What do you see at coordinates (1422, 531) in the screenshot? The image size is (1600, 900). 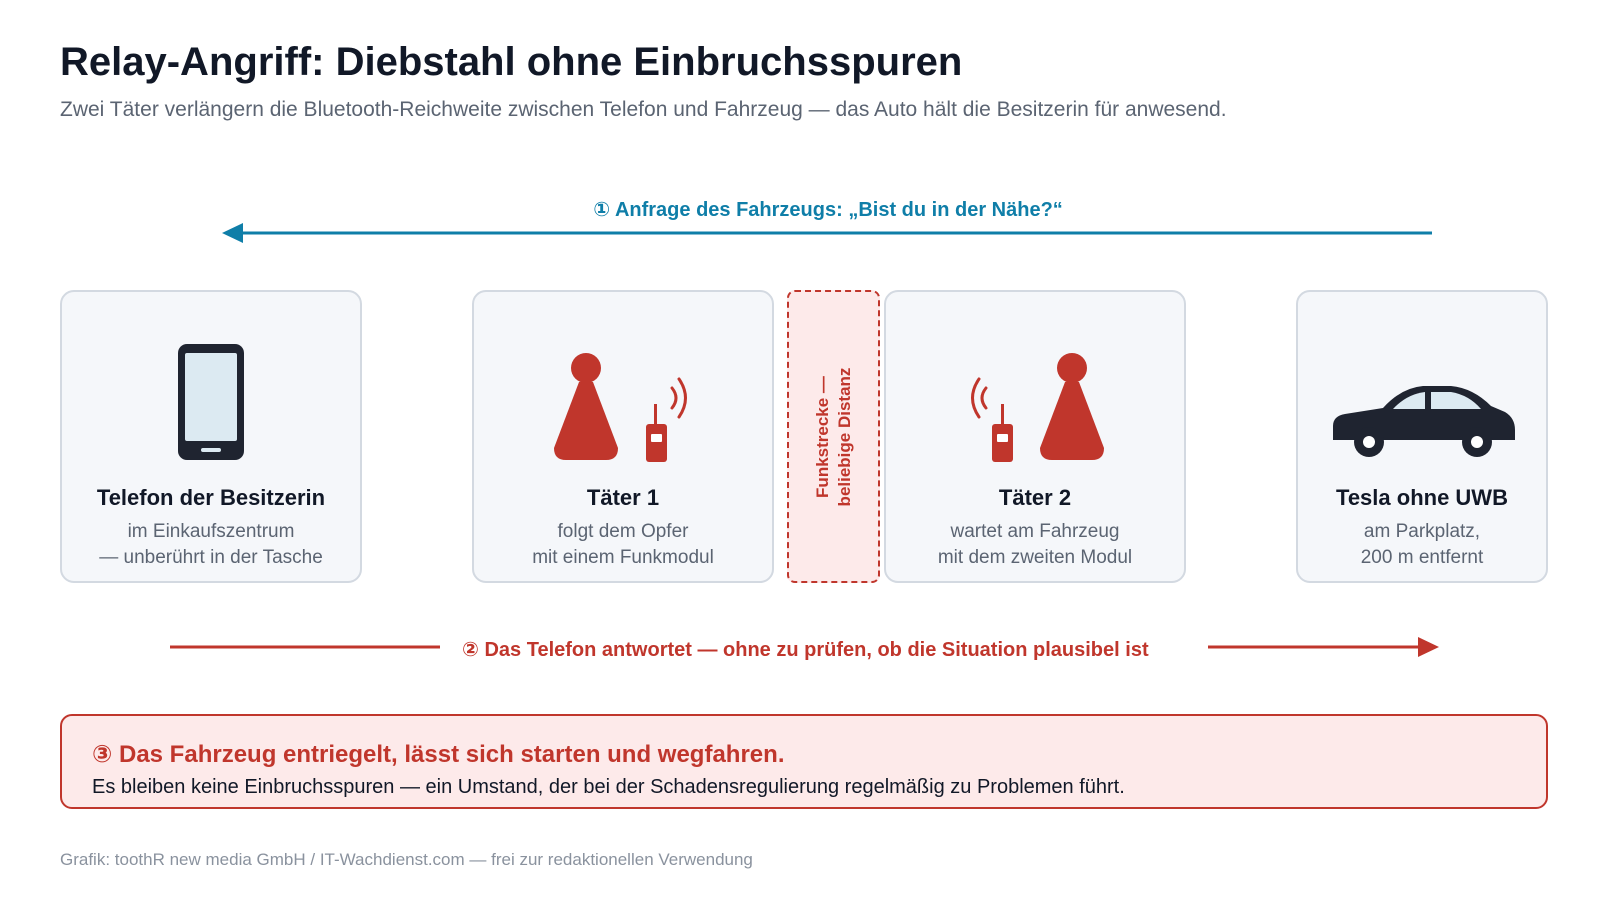 I see `car-card-line1: am Parkplatz,` at bounding box center [1422, 531].